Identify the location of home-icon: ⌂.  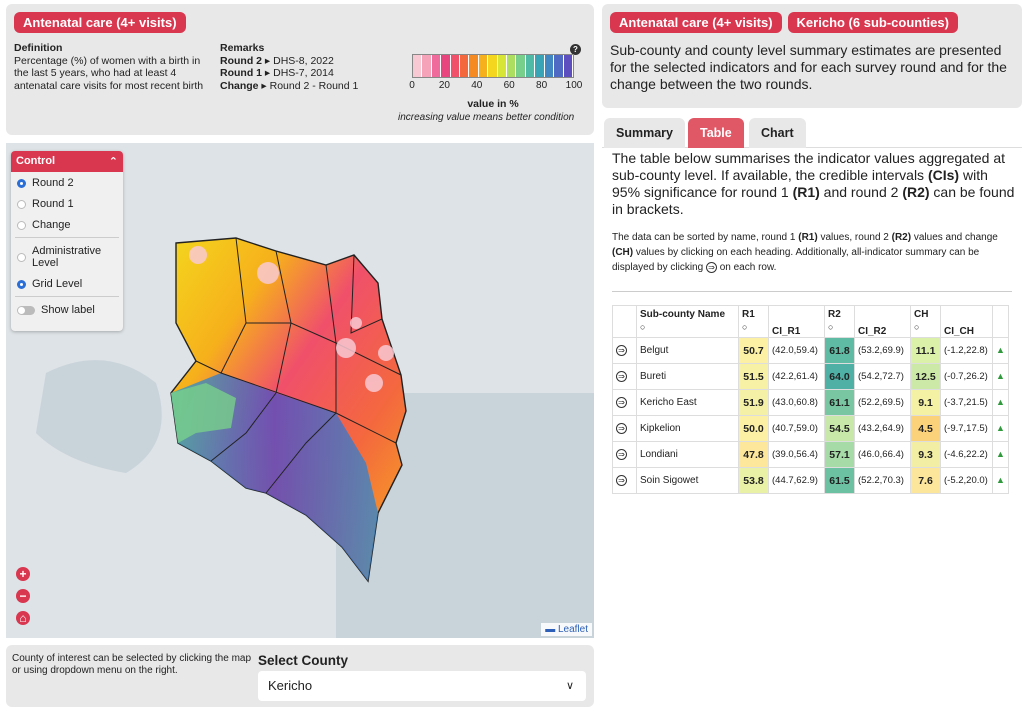
(23, 618).